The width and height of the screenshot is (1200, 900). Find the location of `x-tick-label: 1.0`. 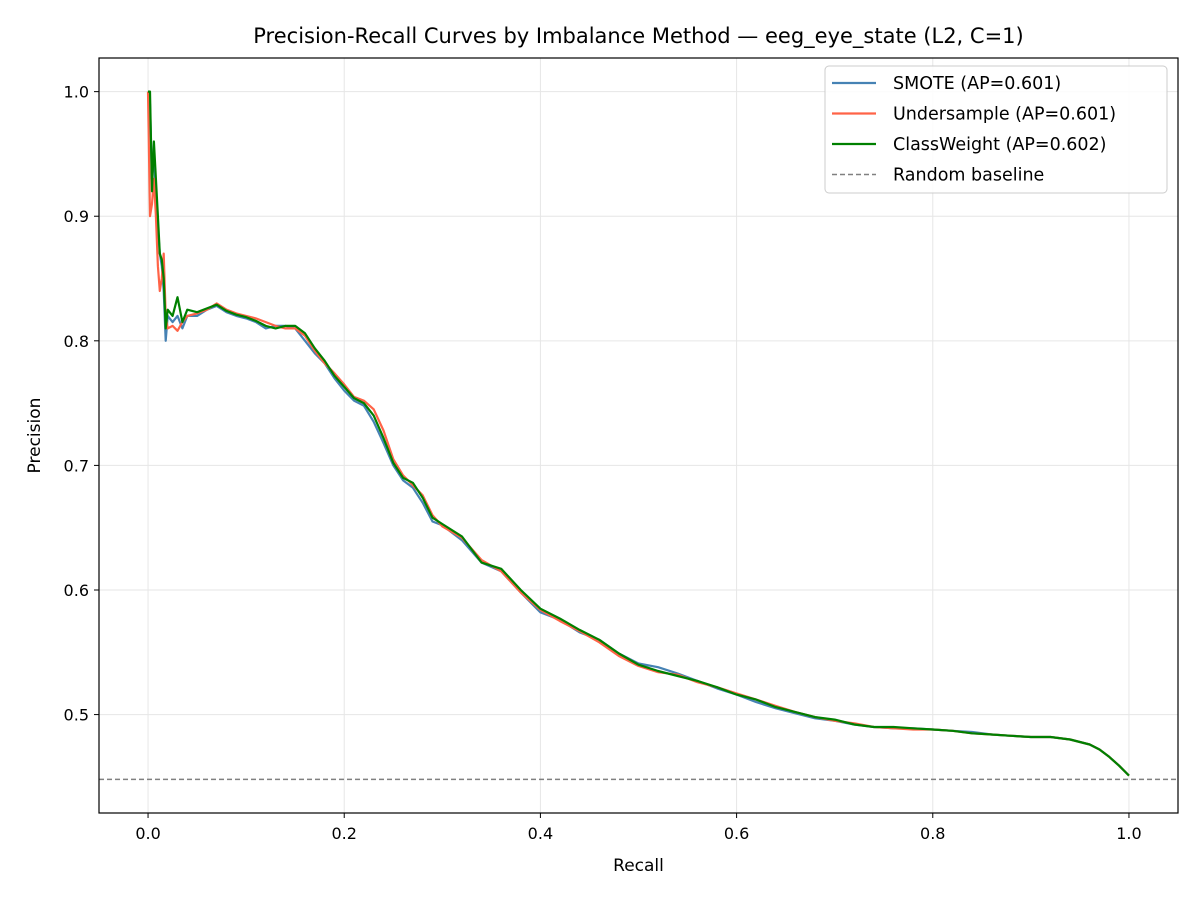

x-tick-label: 1.0 is located at coordinates (1128, 833).